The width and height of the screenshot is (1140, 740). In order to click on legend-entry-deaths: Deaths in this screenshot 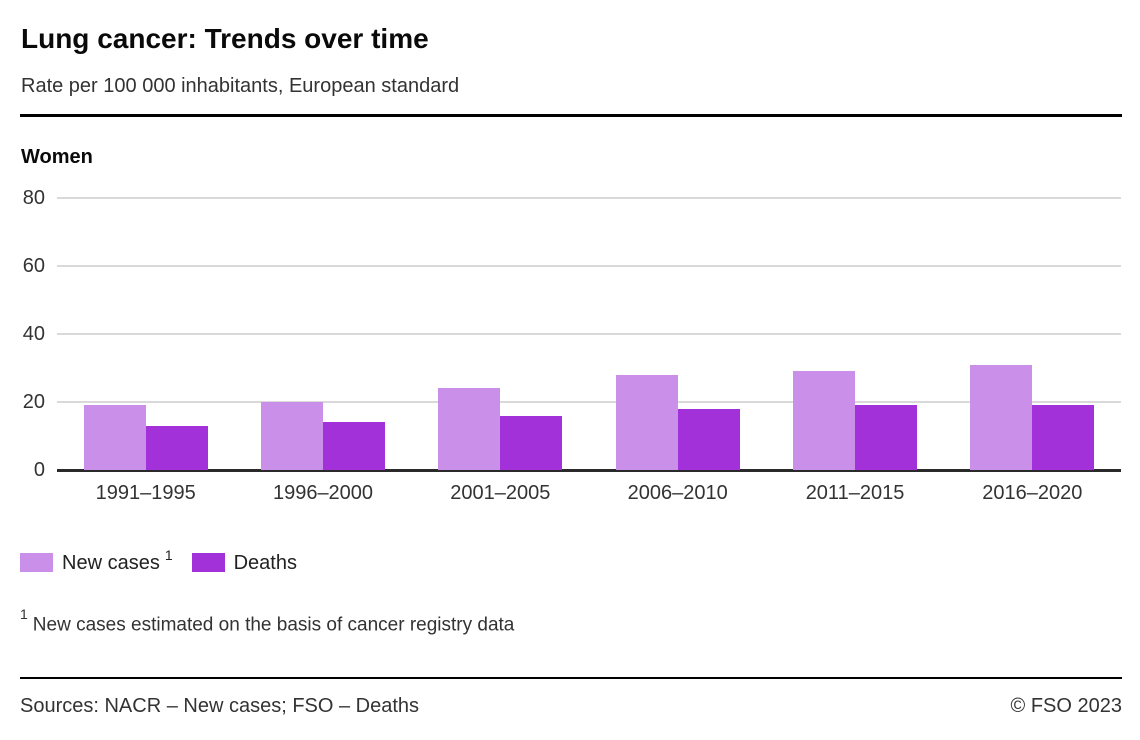, I will do `click(244, 563)`.